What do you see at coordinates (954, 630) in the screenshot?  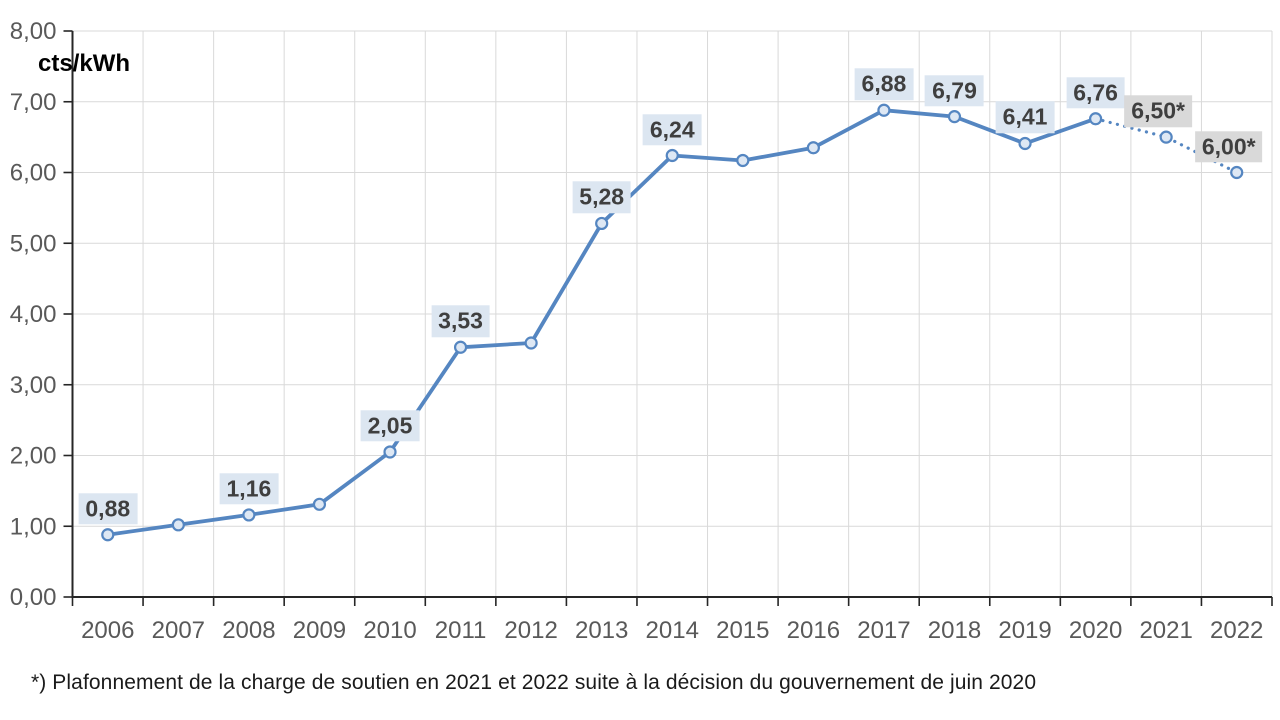 I see `x-tick-label: 2018` at bounding box center [954, 630].